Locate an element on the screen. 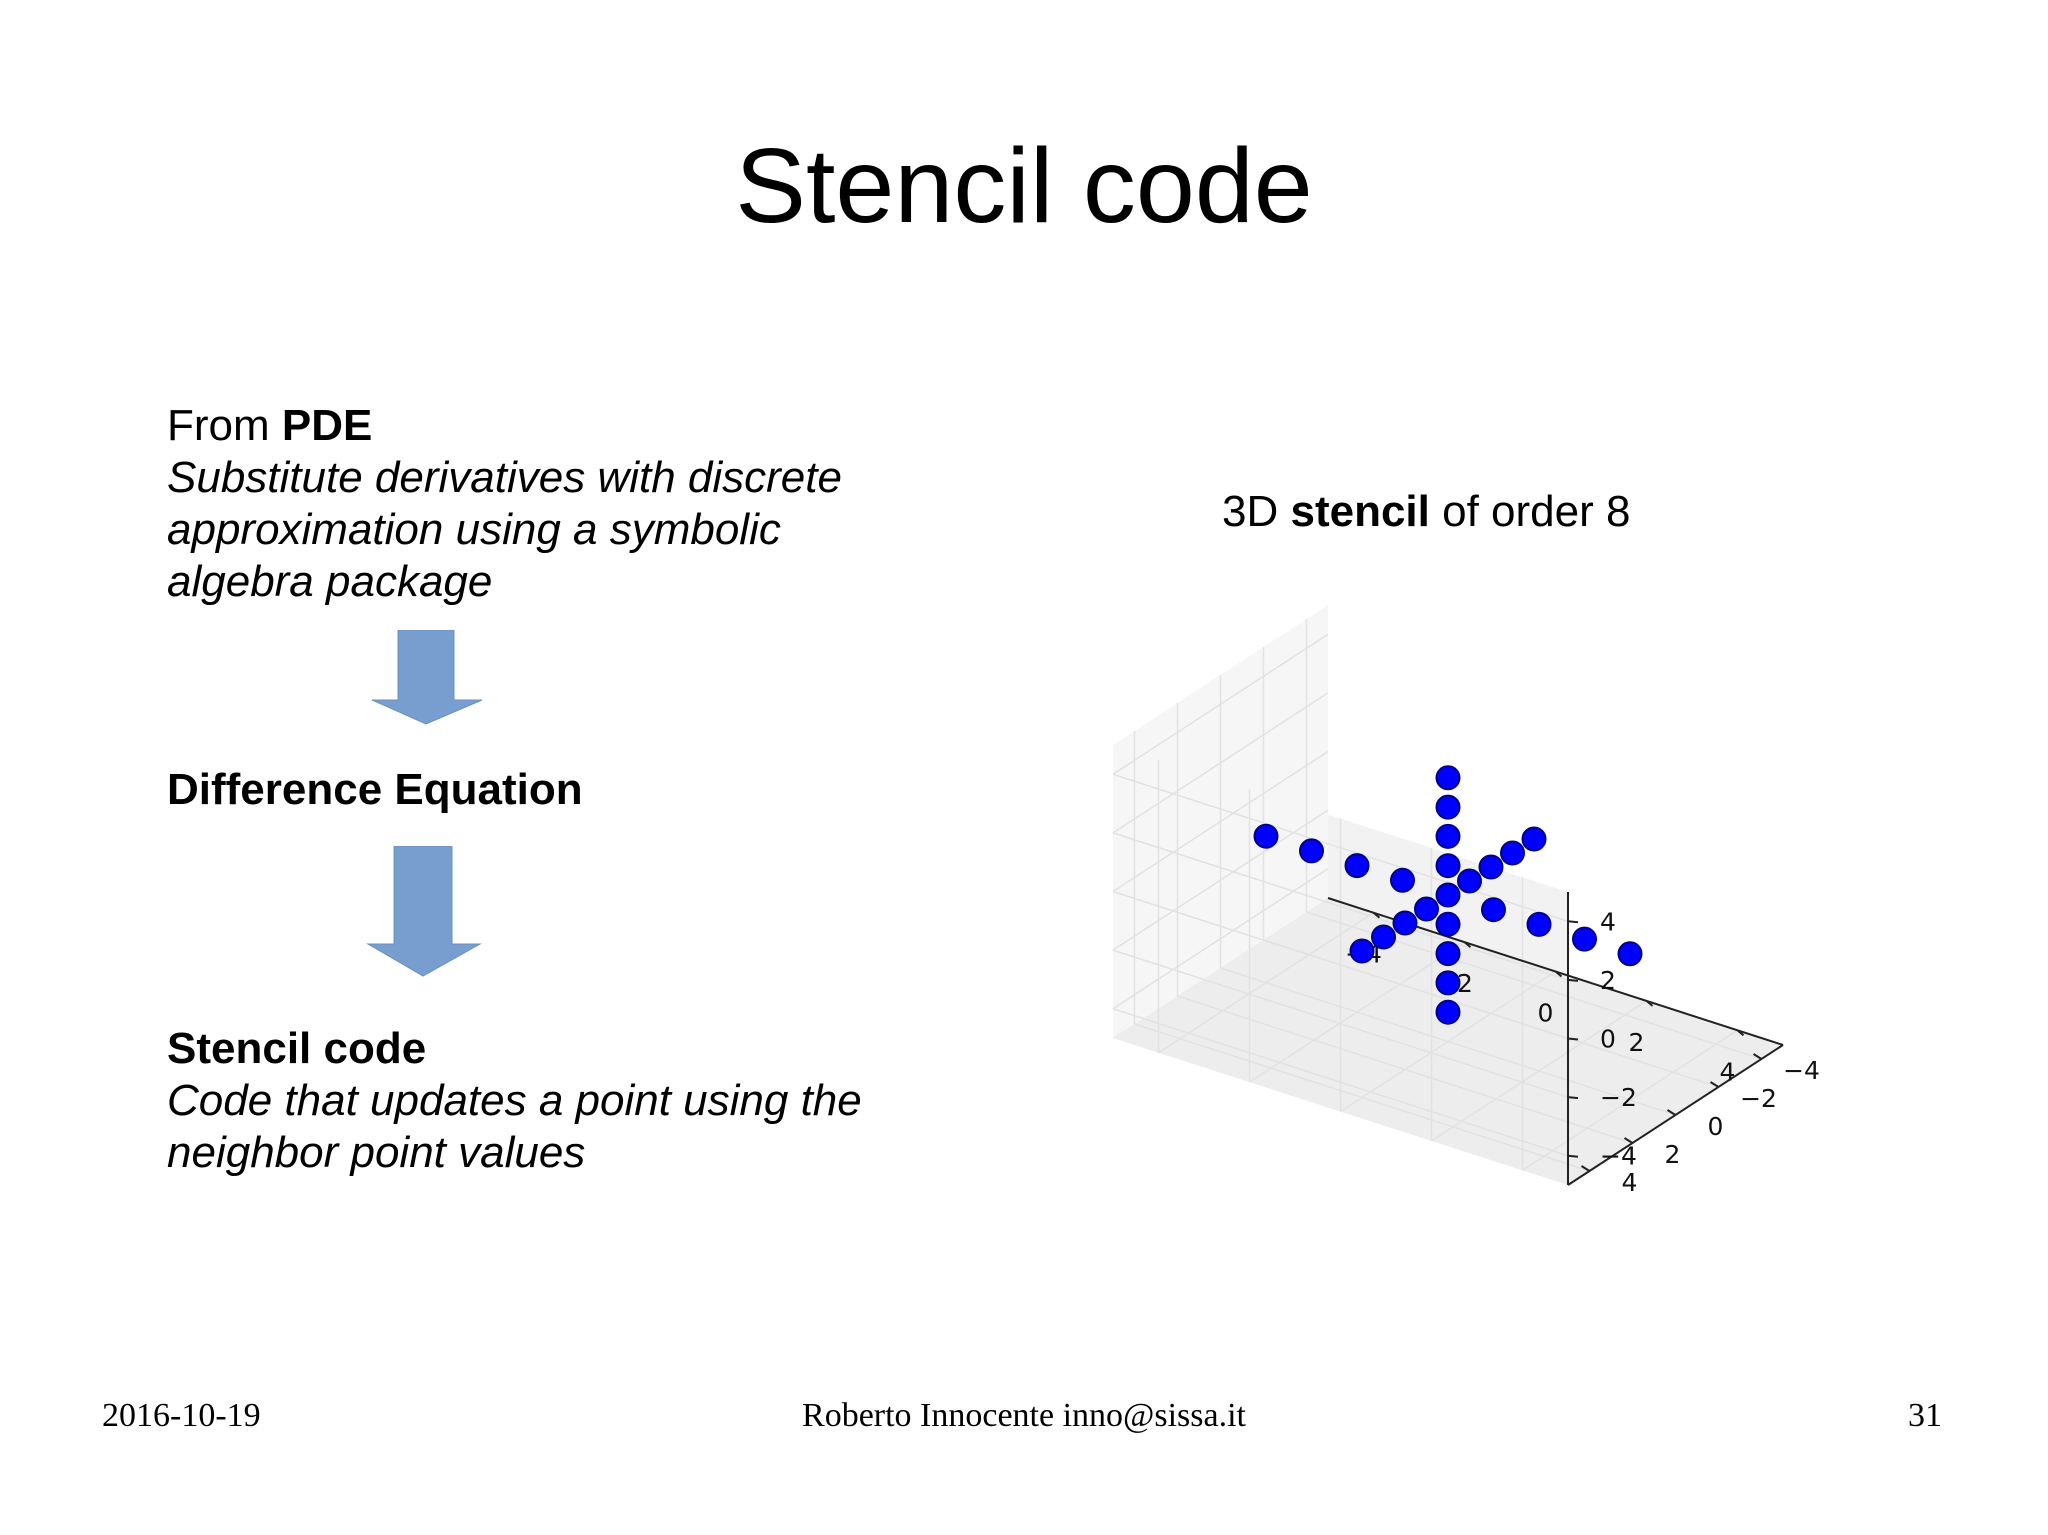 The image size is (2048, 1535). footer-page-number: 31 is located at coordinates (1925, 1415).